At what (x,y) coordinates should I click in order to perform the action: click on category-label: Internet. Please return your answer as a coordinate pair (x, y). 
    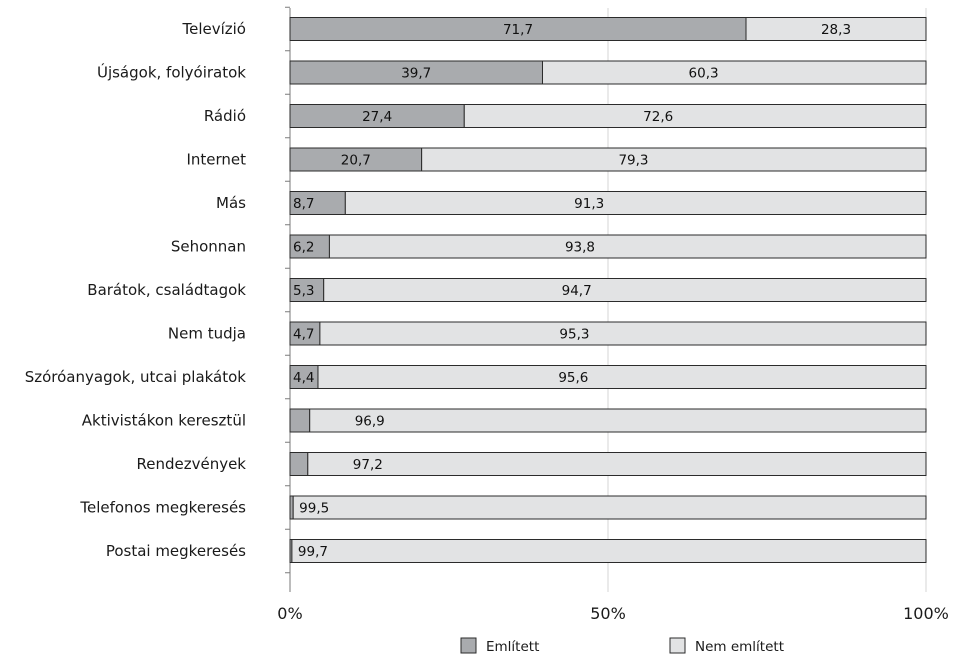
    Looking at the image, I should click on (216, 160).